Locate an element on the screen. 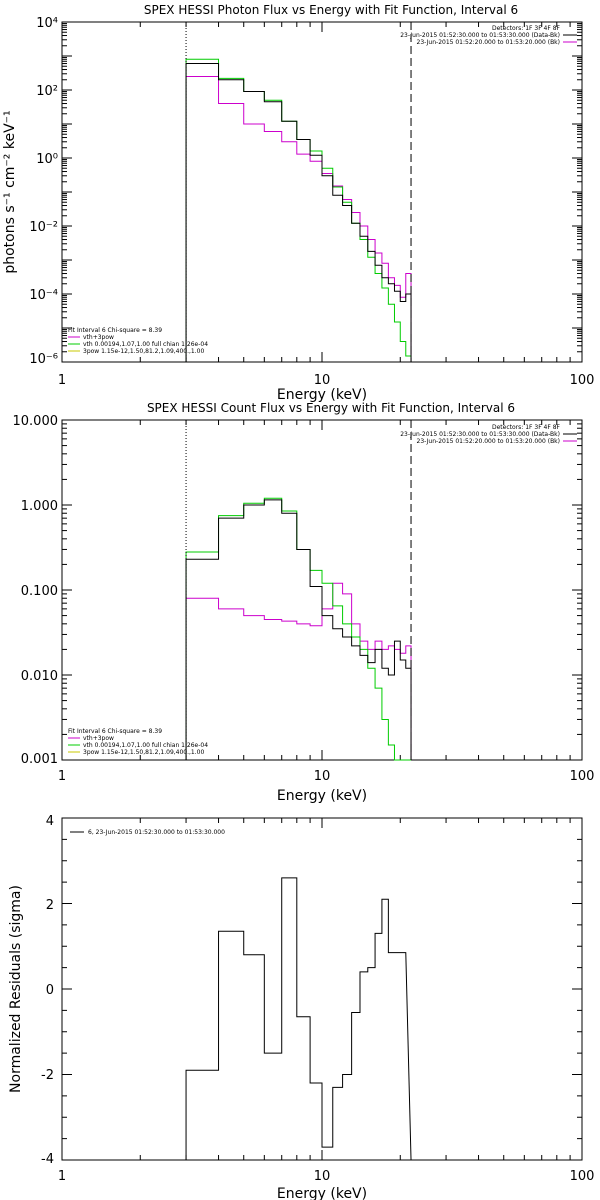 This screenshot has height=1200, width=600. y-tick-0.1: 0.100 is located at coordinates (39, 591).